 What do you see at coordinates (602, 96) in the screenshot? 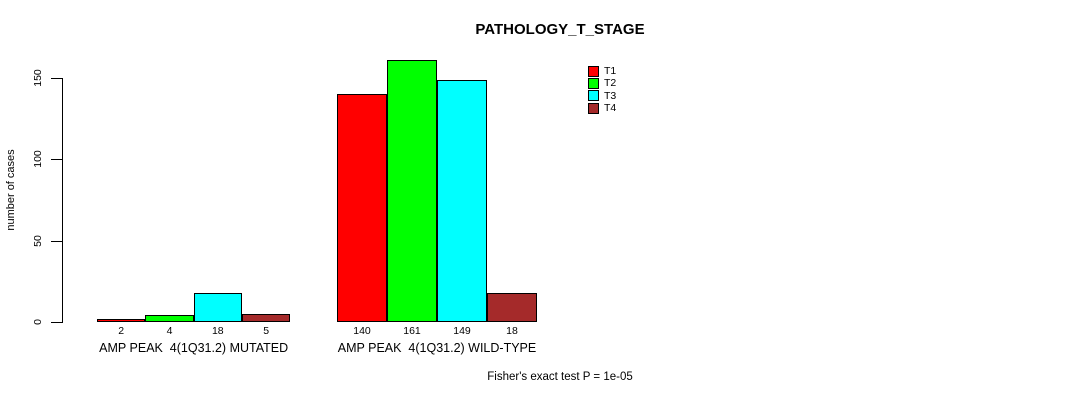
I see `legend-item-t3: T3` at bounding box center [602, 96].